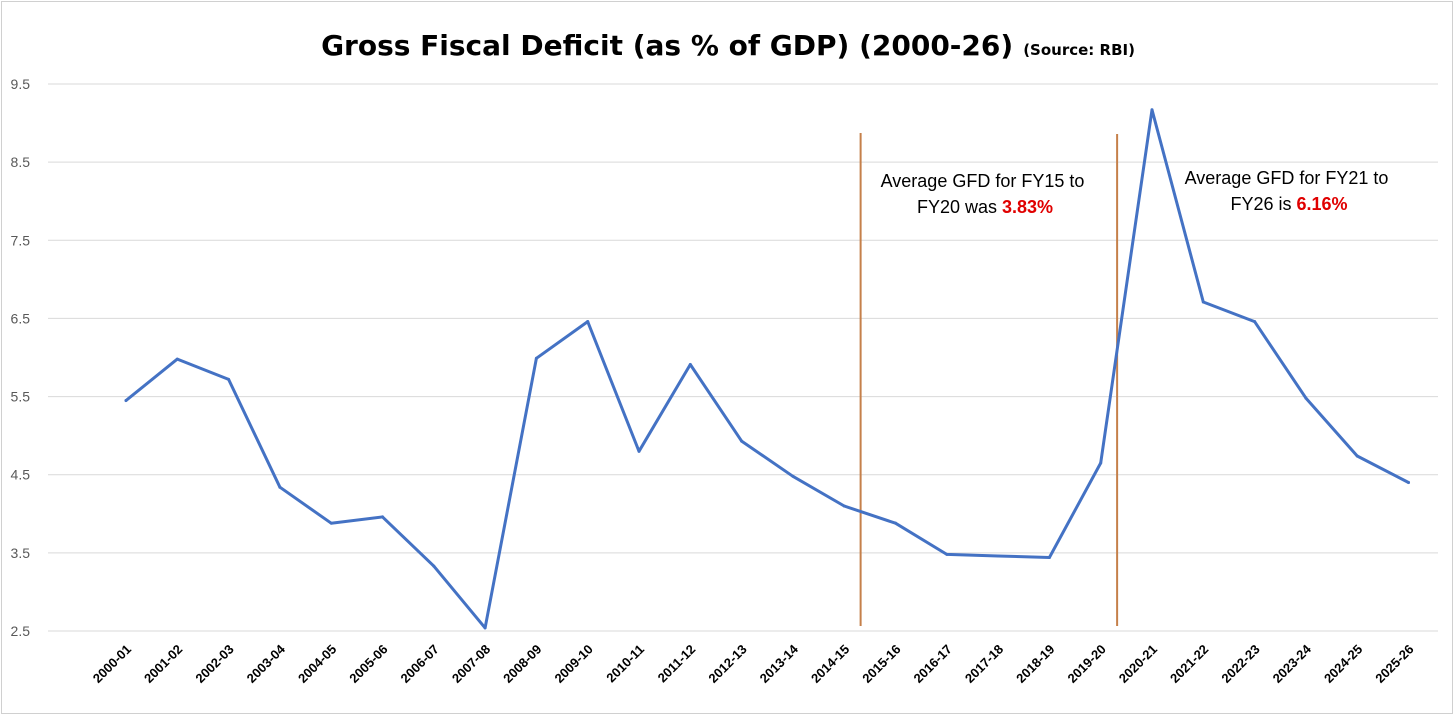 This screenshot has height=717, width=1456. I want to click on x-tick-label: 2014-15, so click(830, 664).